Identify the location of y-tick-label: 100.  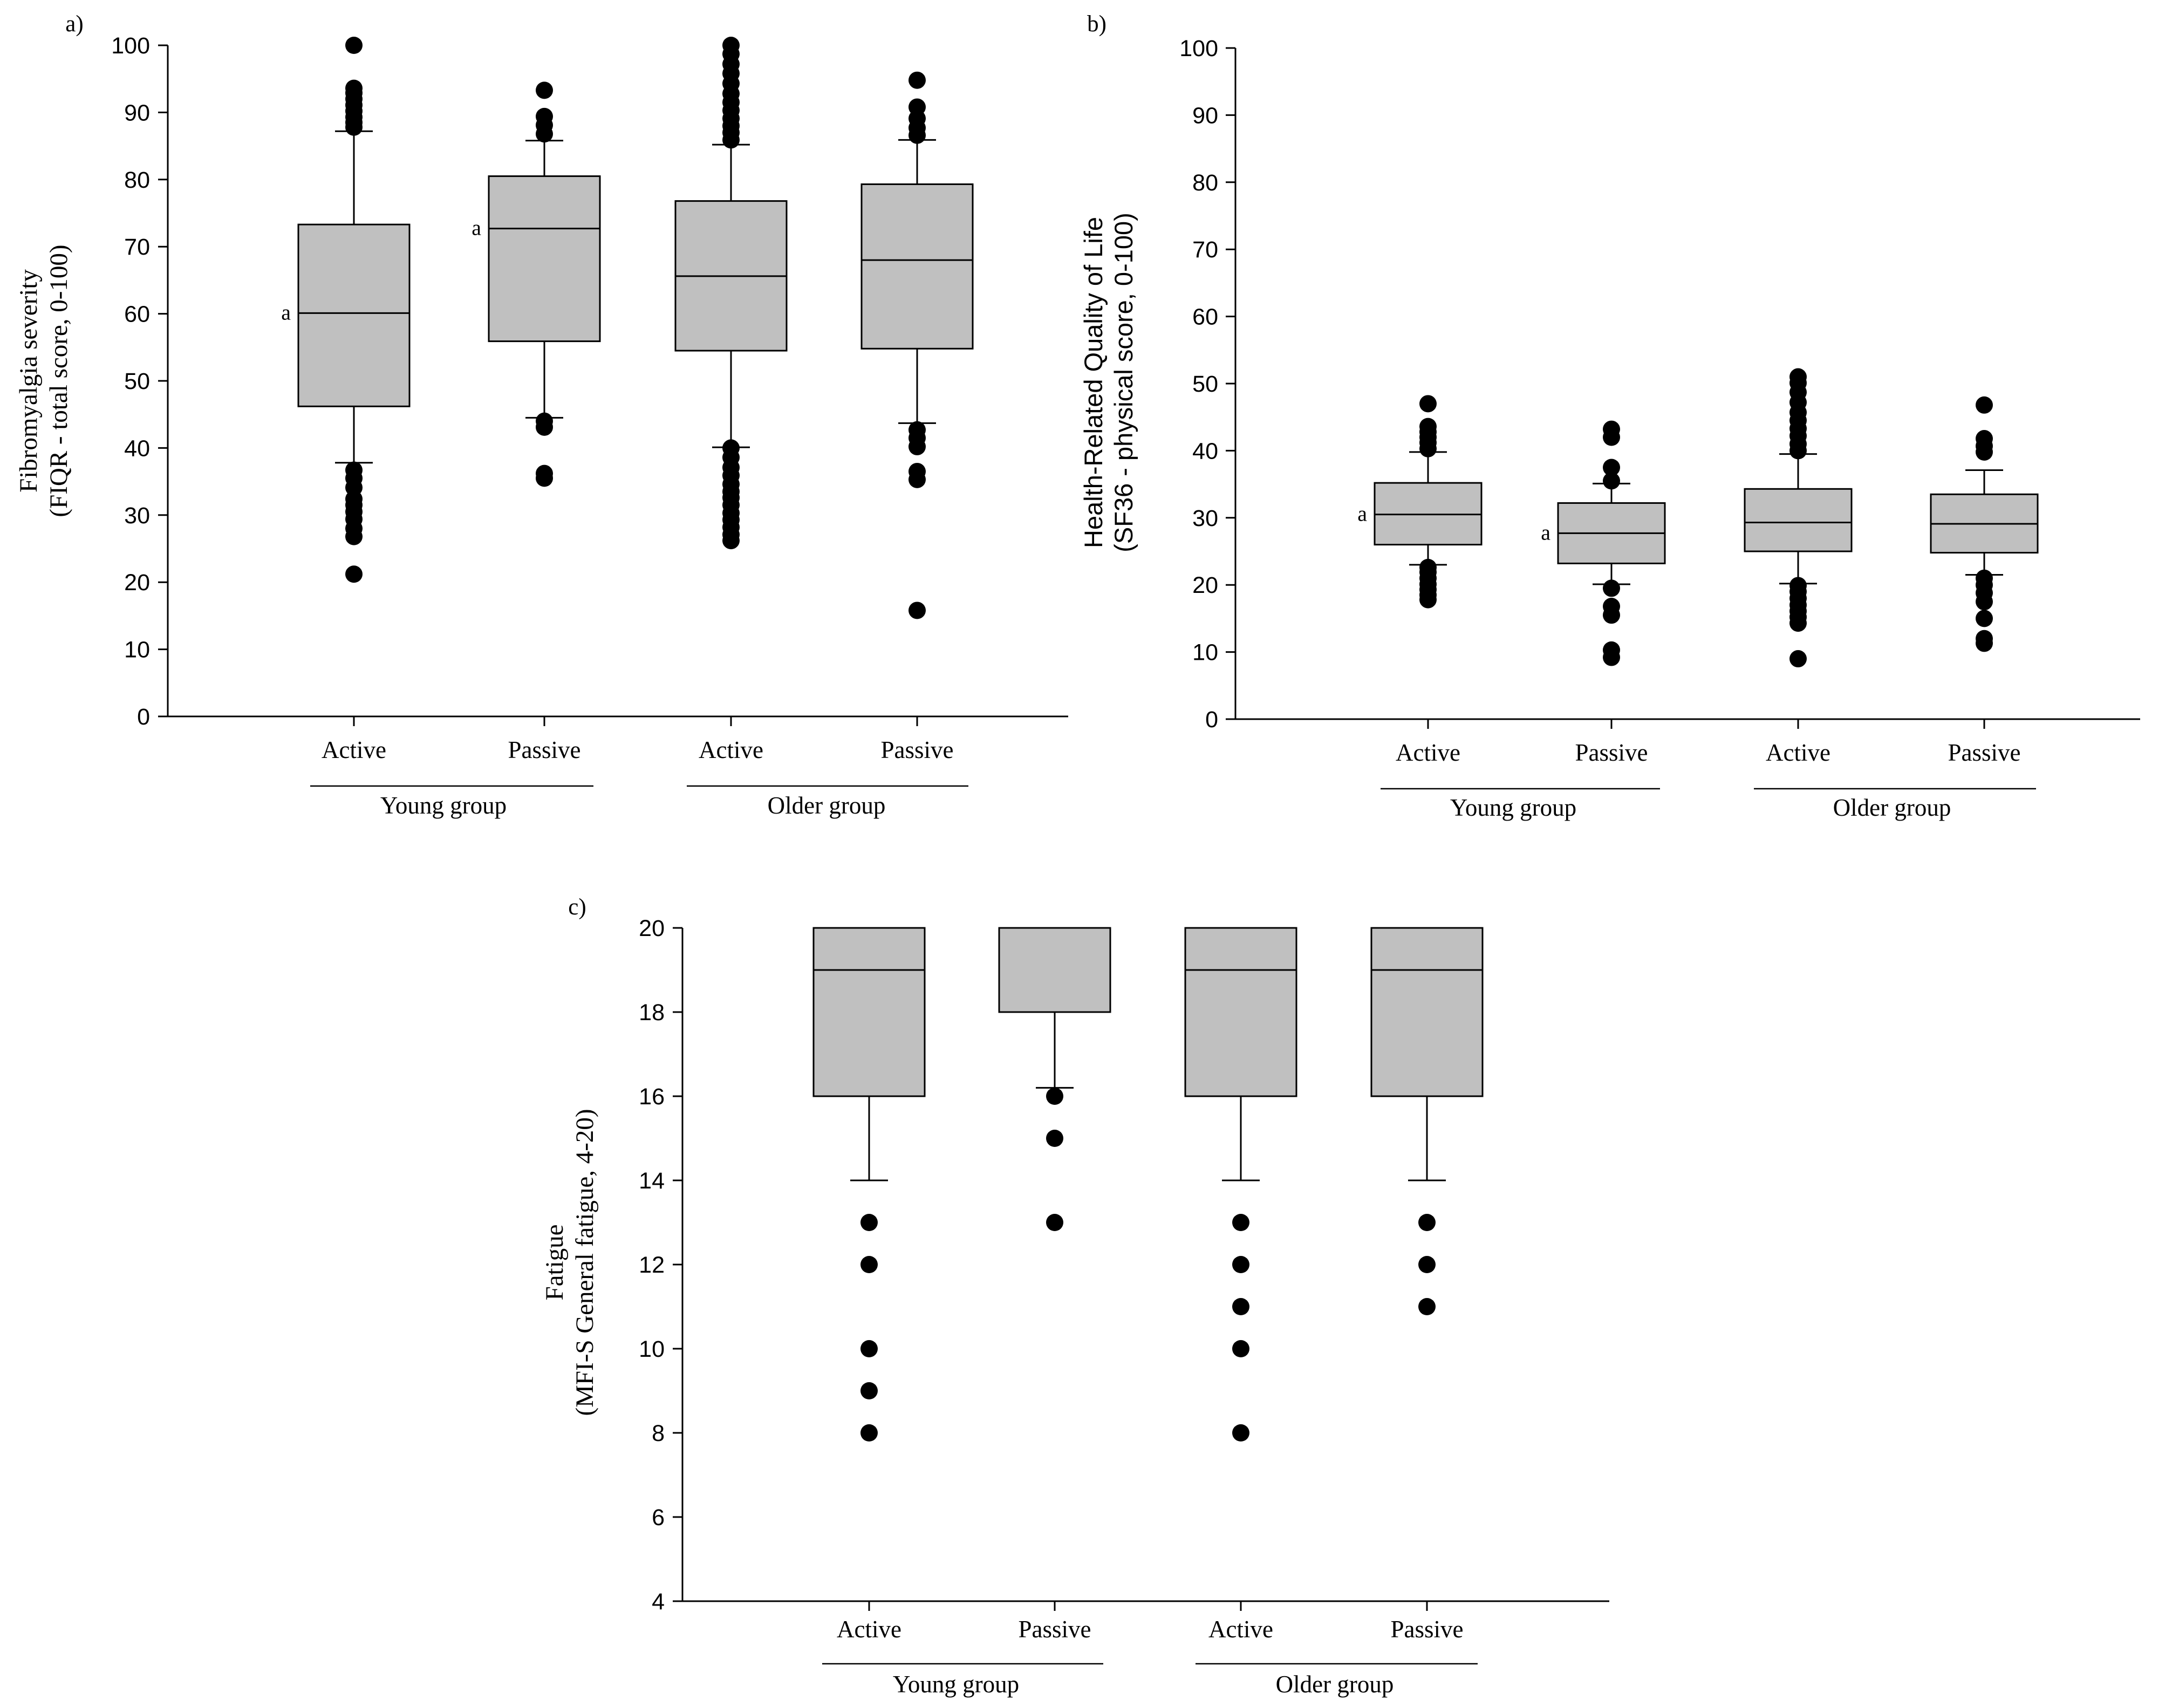
(1198, 49).